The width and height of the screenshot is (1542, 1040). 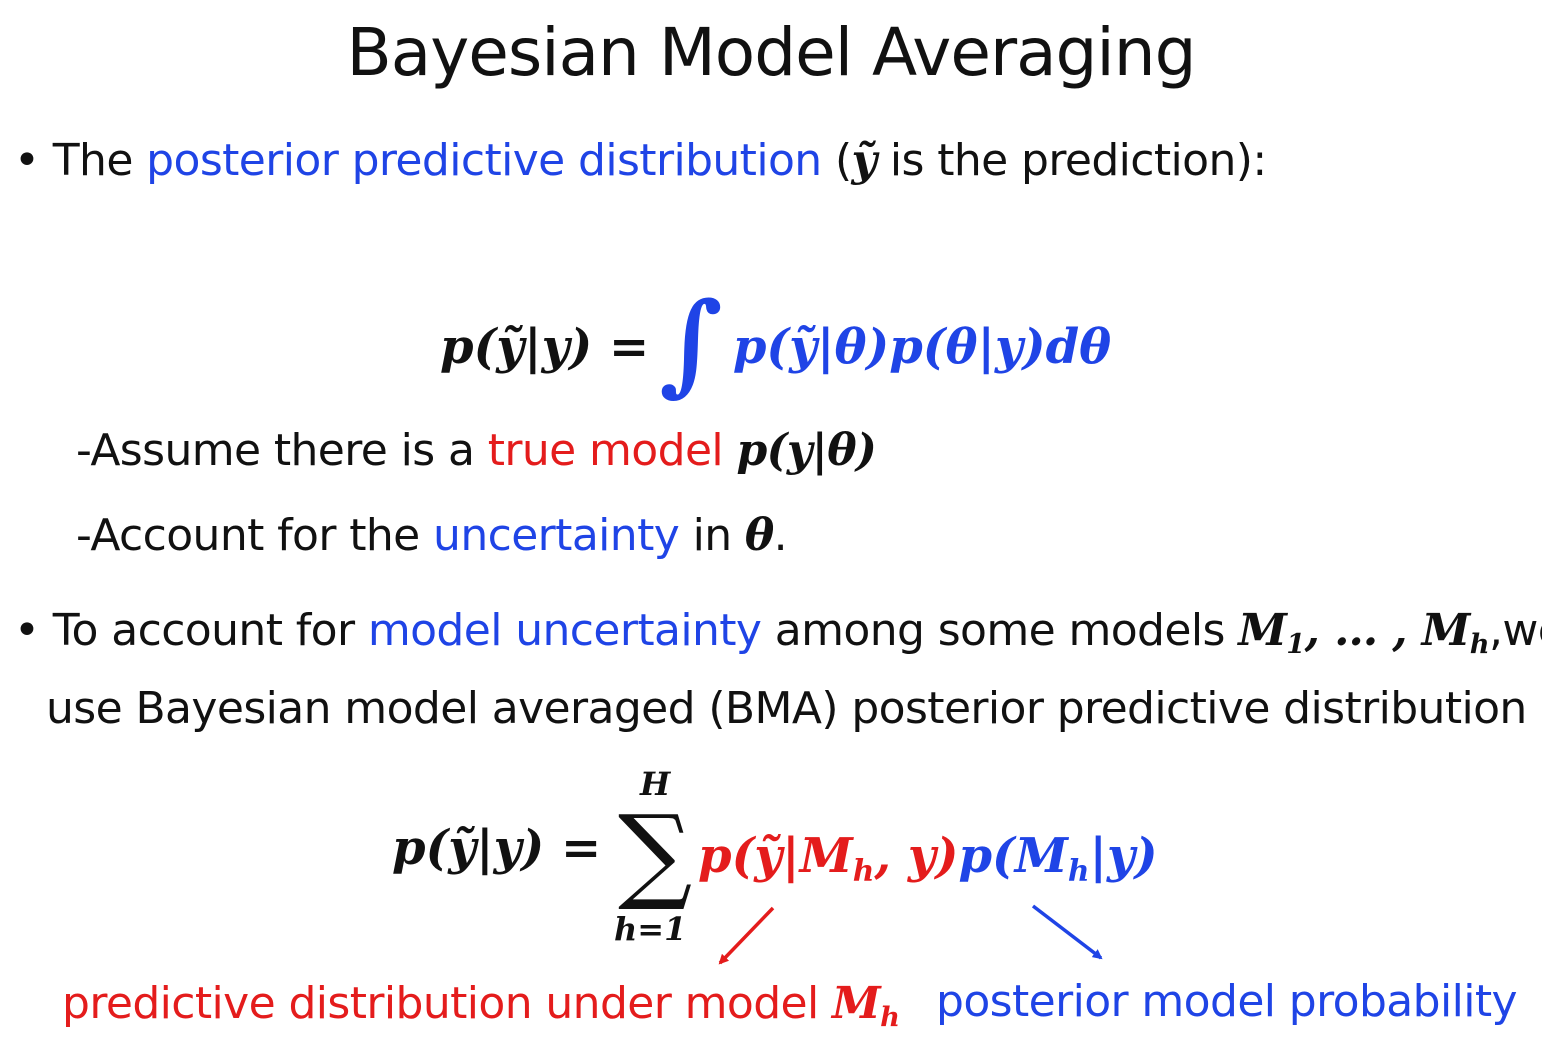 I want to click on eq2-rhs: p(ỹ|Mh, y)p(Mh|y), so click(x=928, y=858).